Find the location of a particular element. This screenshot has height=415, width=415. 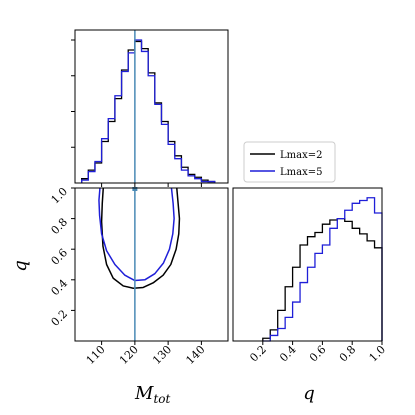

mtot-histogram-frame is located at coordinates (151, 106).